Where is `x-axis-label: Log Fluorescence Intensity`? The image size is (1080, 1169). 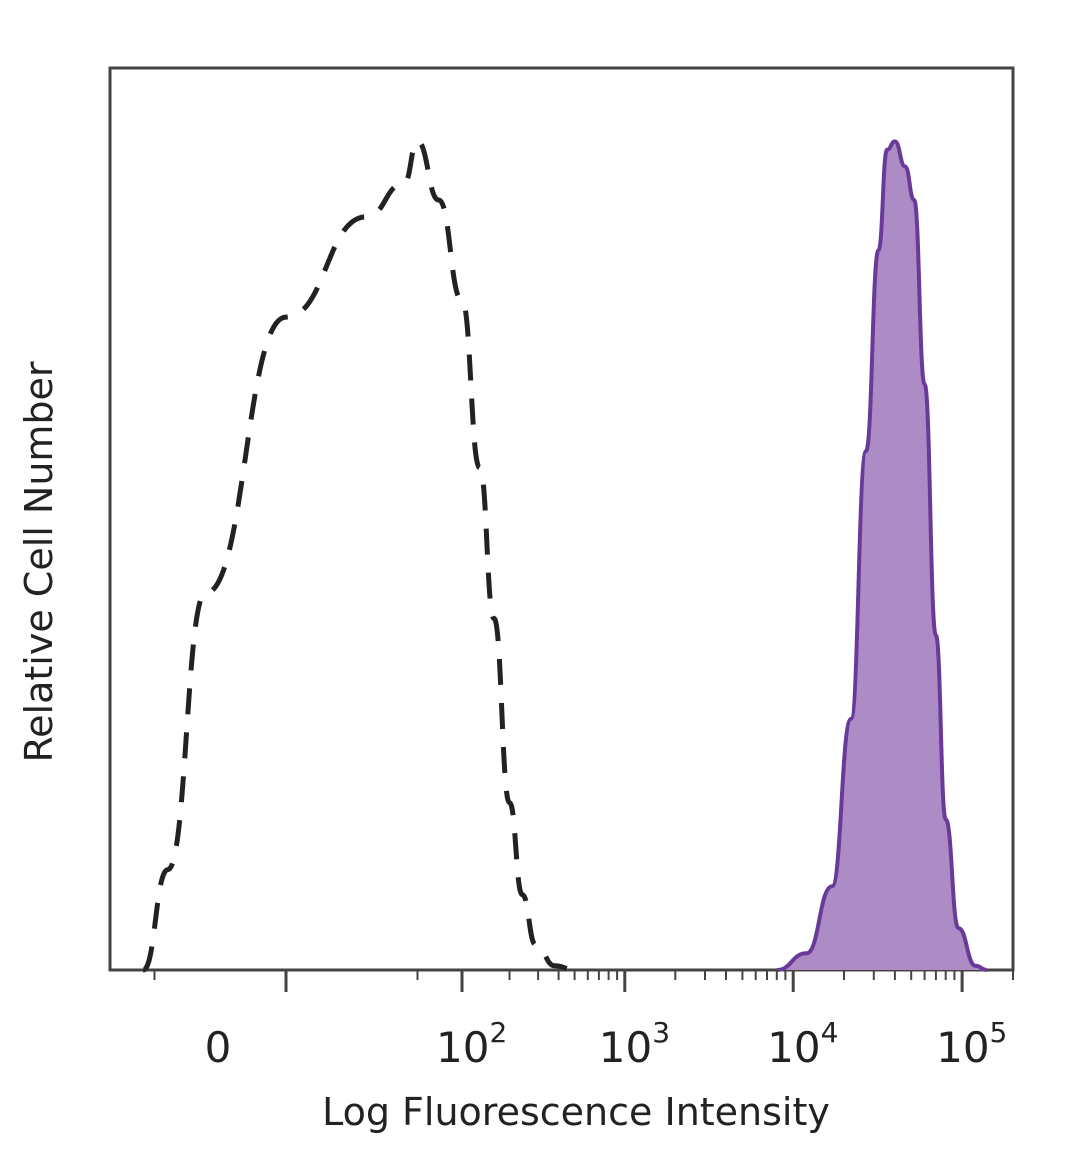
x-axis-label: Log Fluorescence Intensity is located at coordinates (576, 1112).